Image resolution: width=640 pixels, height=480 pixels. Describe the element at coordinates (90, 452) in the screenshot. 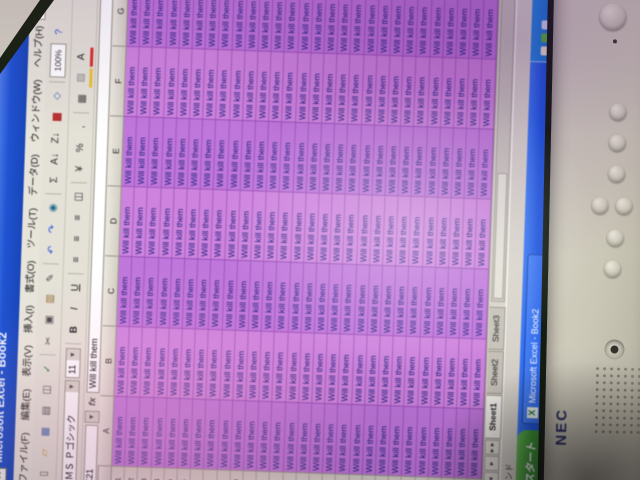

I see `name-box: K21` at that location.